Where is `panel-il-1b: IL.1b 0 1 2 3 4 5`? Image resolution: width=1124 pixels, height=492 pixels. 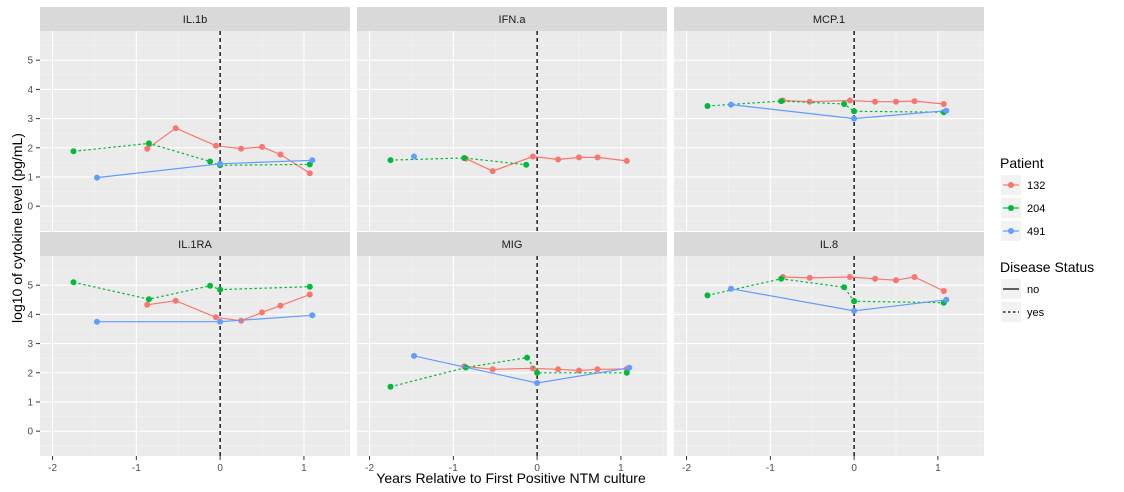 panel-il-1b: IL.1b 0 1 2 3 4 5 is located at coordinates (188, 119).